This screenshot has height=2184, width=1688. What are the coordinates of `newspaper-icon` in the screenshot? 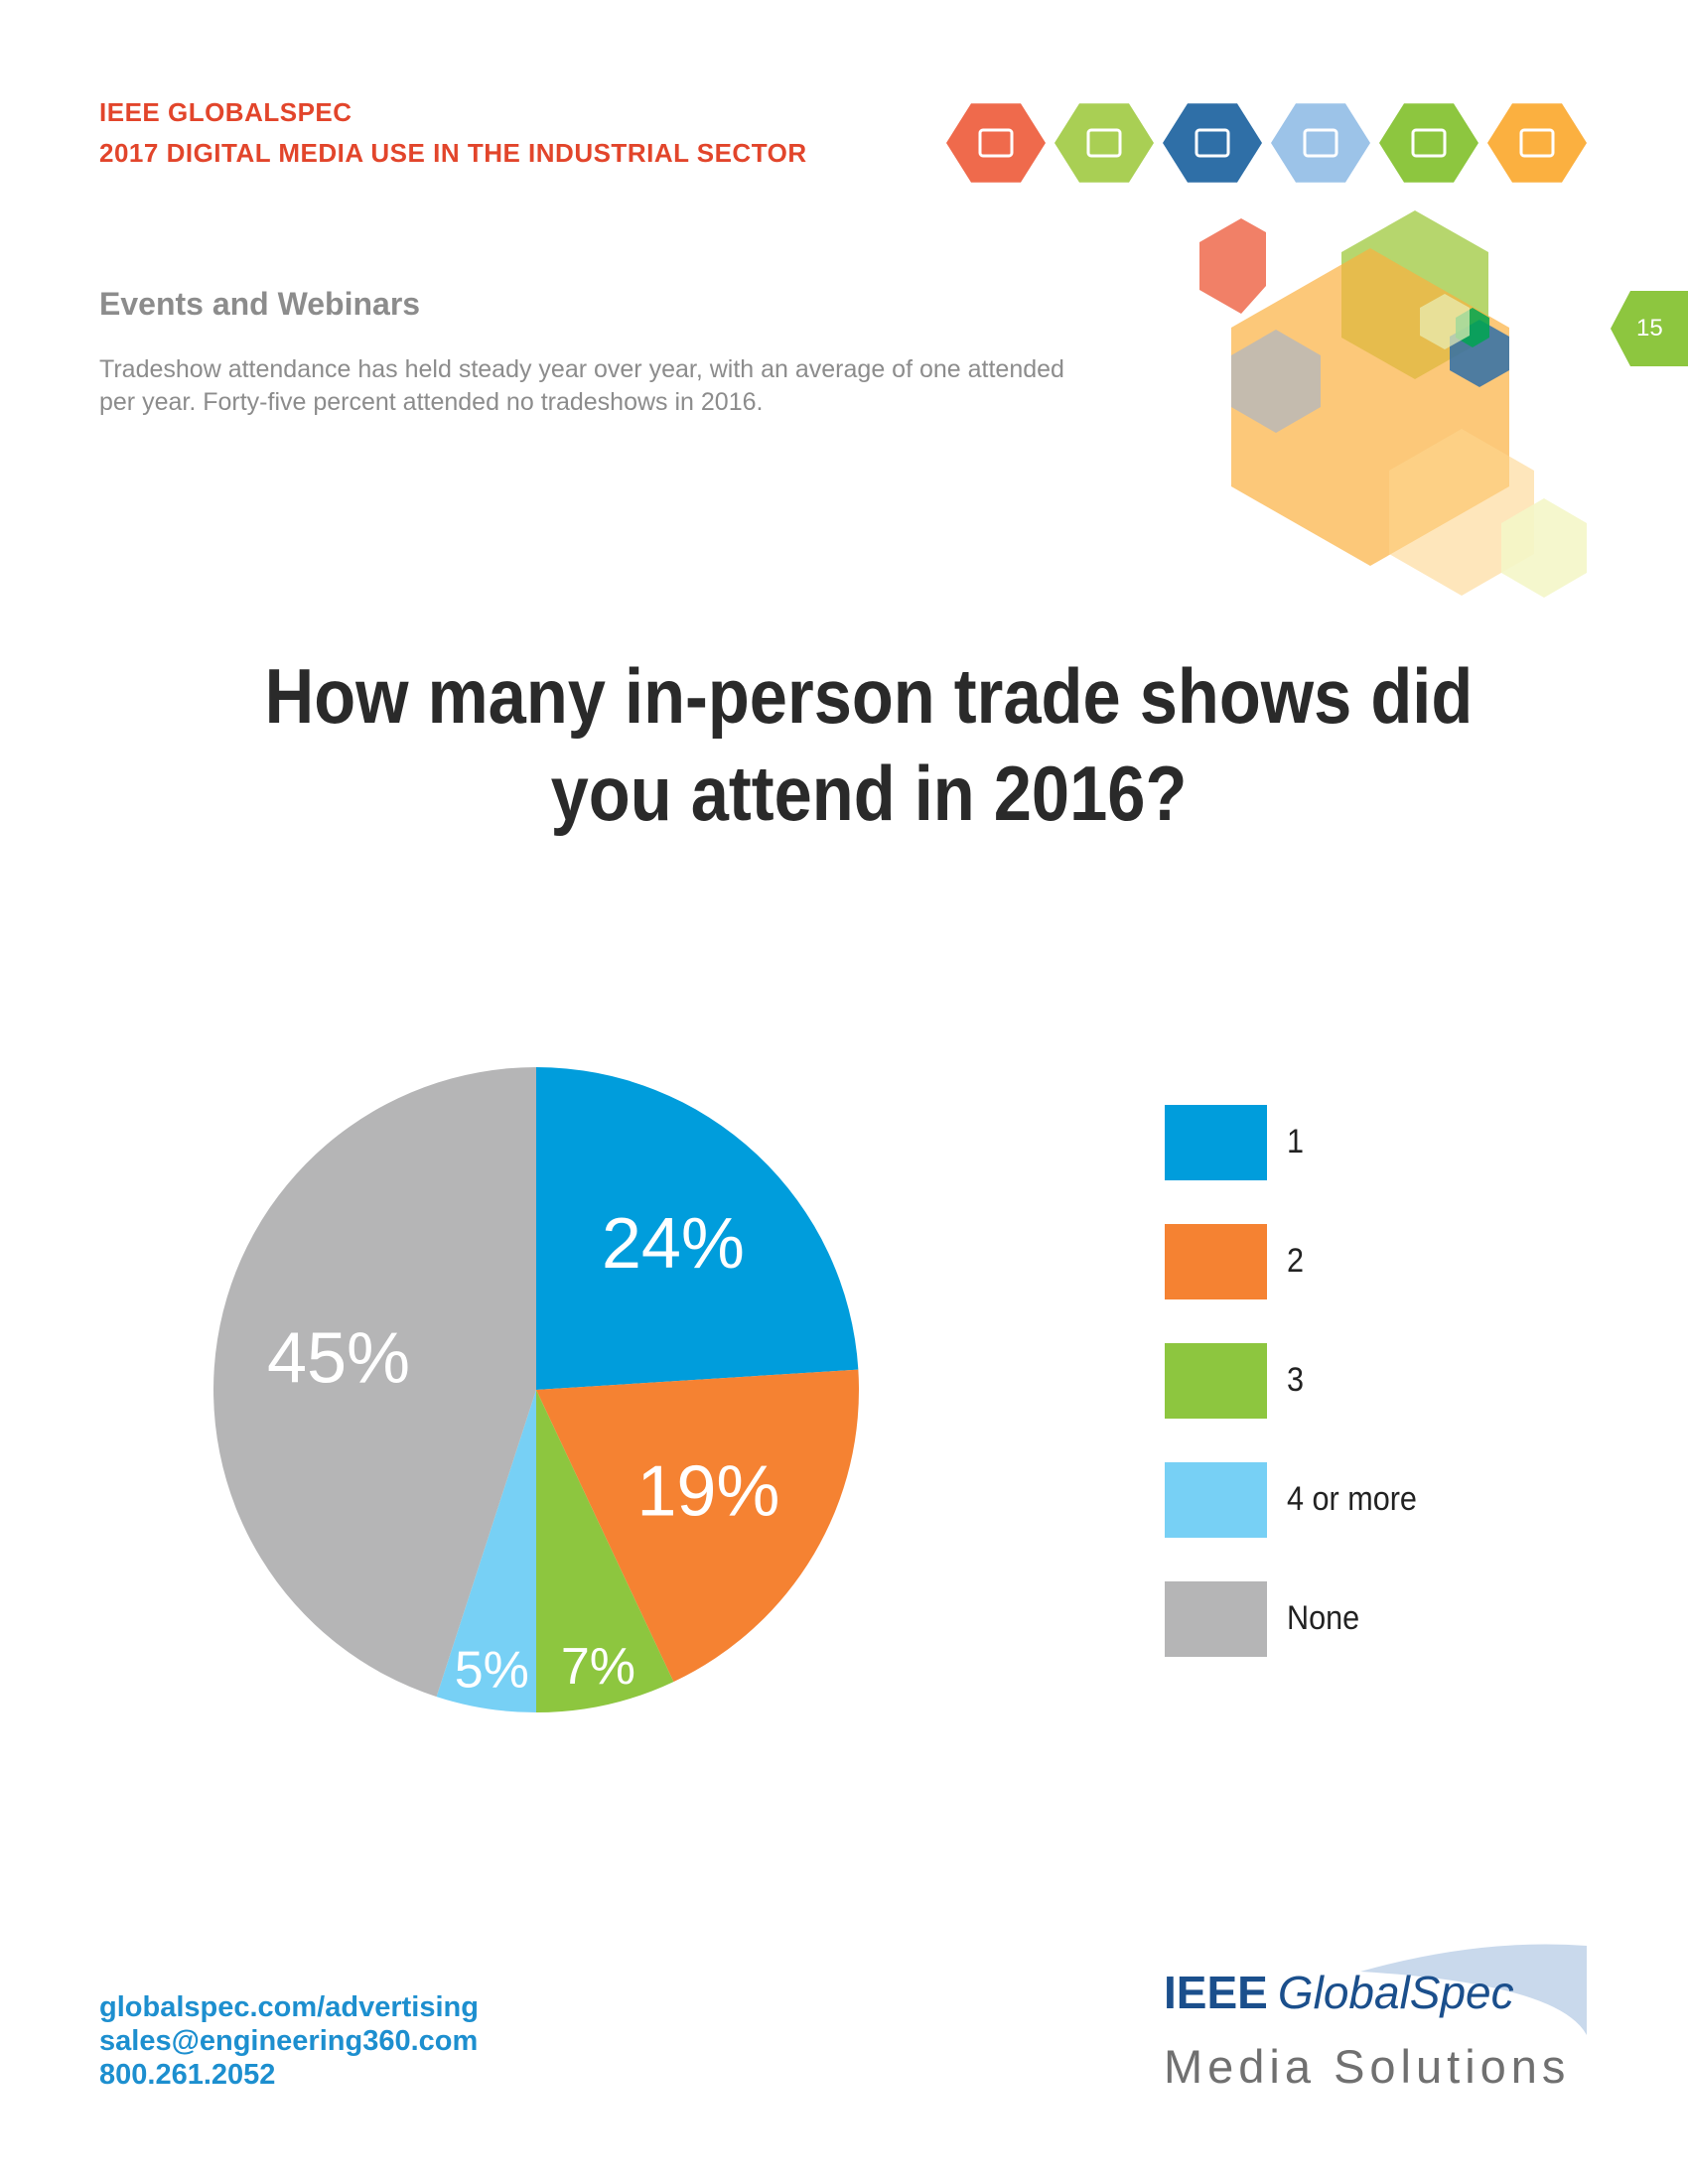 It's located at (996, 143).